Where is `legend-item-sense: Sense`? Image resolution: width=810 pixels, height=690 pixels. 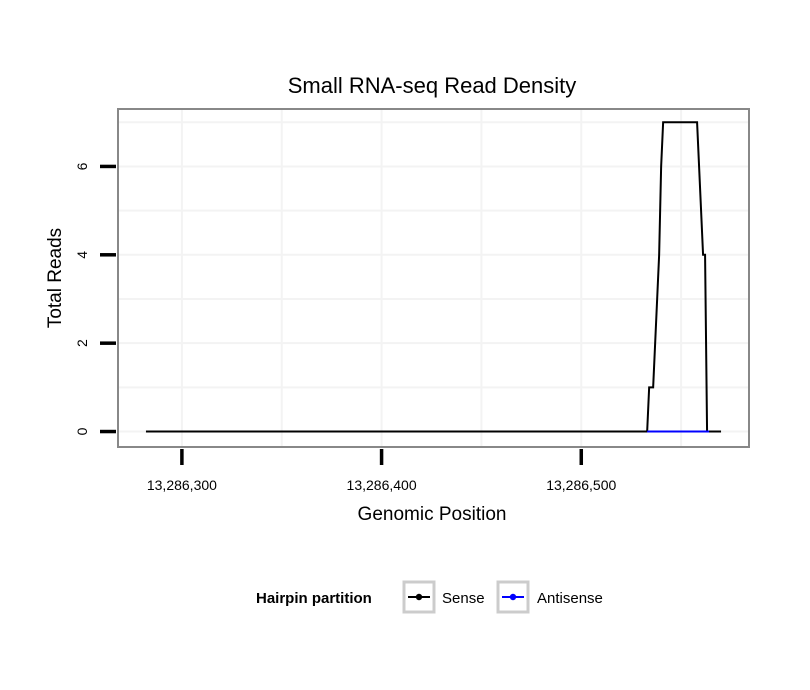 legend-item-sense: Sense is located at coordinates (443, 597).